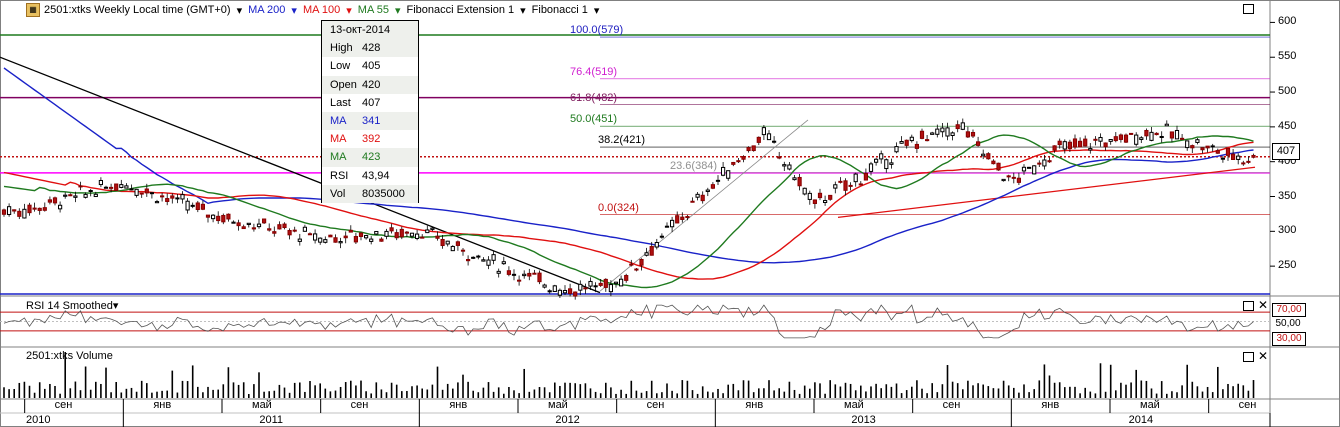 The image size is (1340, 427). Describe the element at coordinates (1248, 306) in the screenshot. I see `rsi-panel-maximize-button` at that location.